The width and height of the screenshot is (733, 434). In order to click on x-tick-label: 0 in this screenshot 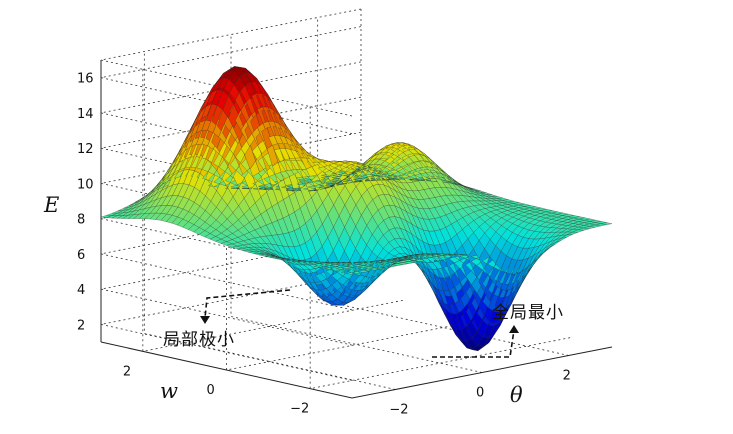, I will do `click(480, 393)`.